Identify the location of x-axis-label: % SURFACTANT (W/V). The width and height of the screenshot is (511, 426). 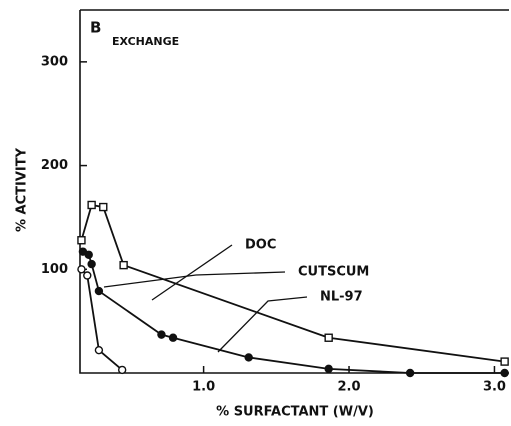
(295, 412).